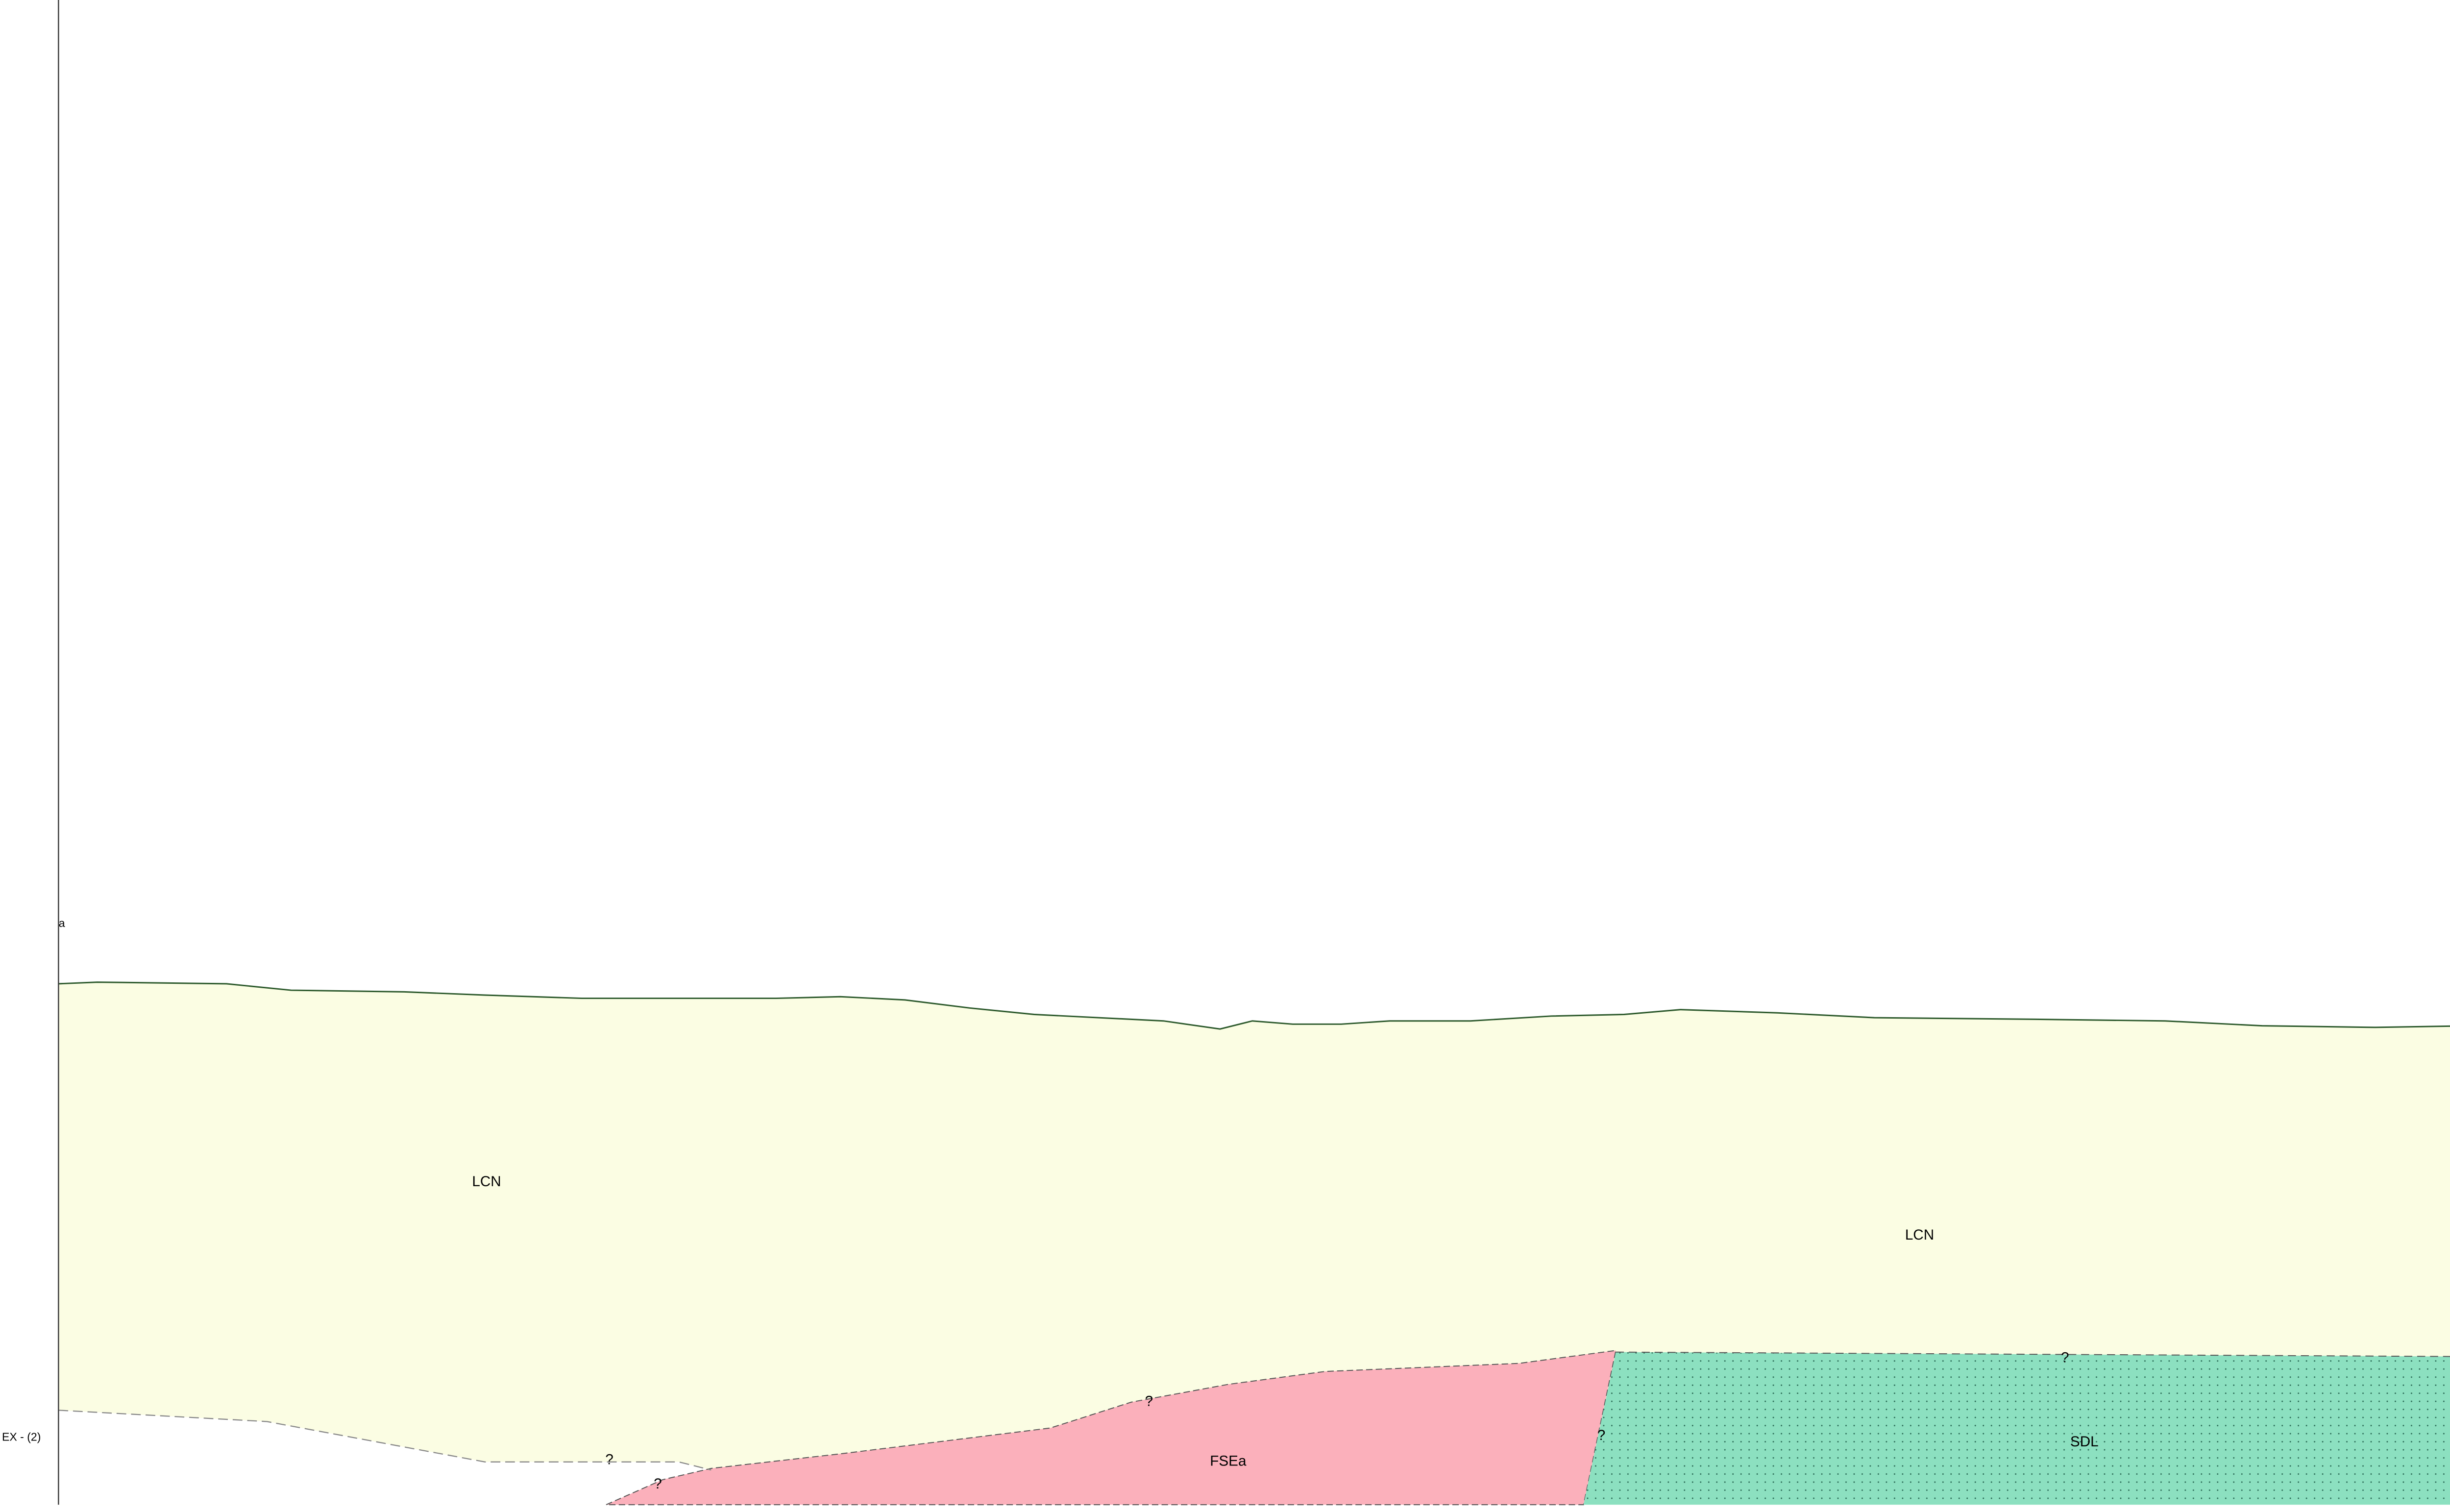  What do you see at coordinates (1254, 1006) in the screenshot?
I see `ground-line` at bounding box center [1254, 1006].